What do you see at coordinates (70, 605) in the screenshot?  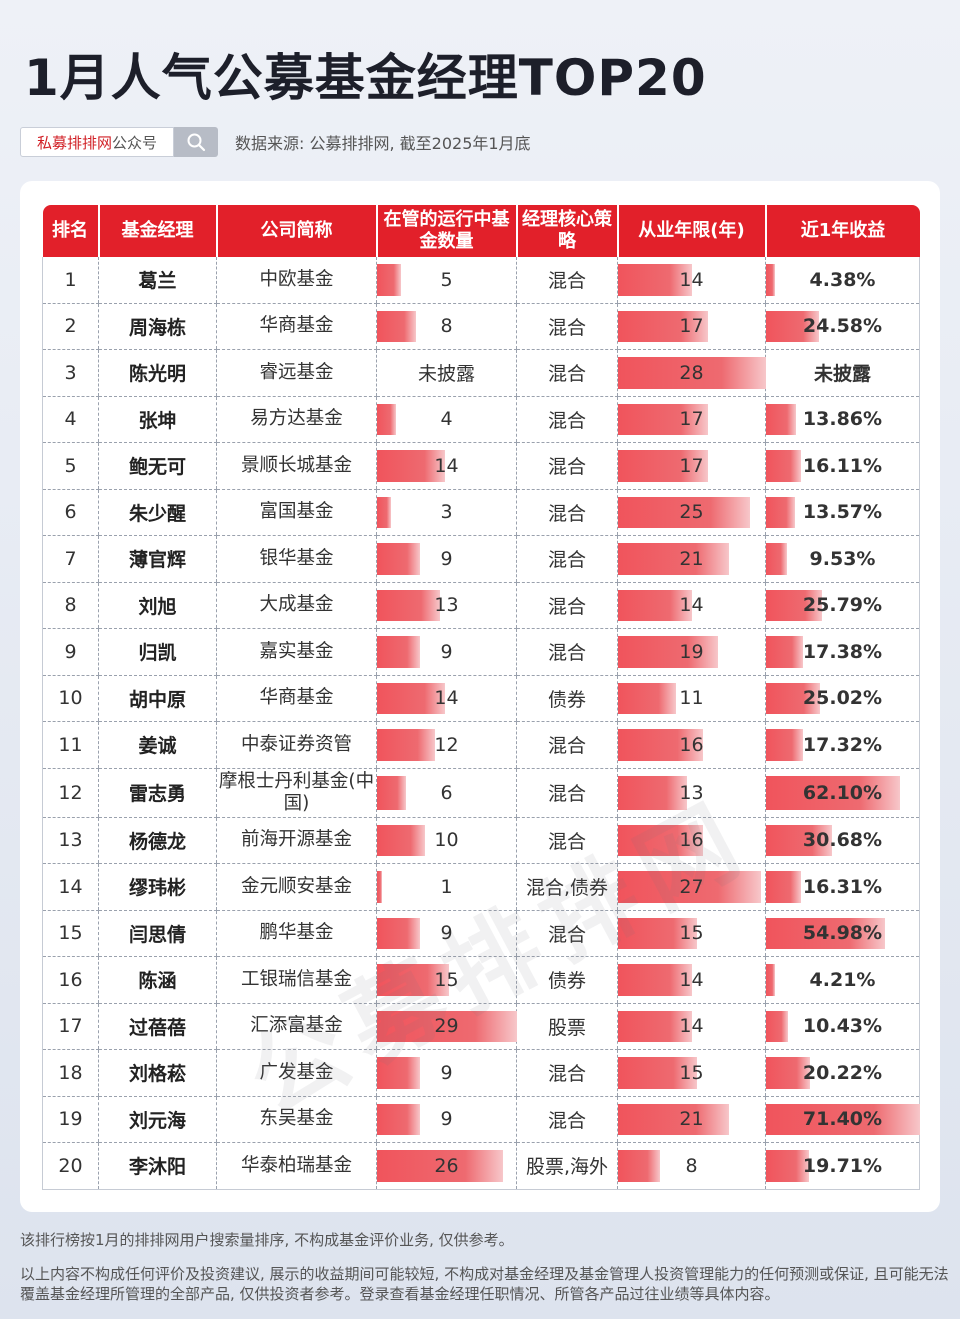 I see `rank-cell: 8` at bounding box center [70, 605].